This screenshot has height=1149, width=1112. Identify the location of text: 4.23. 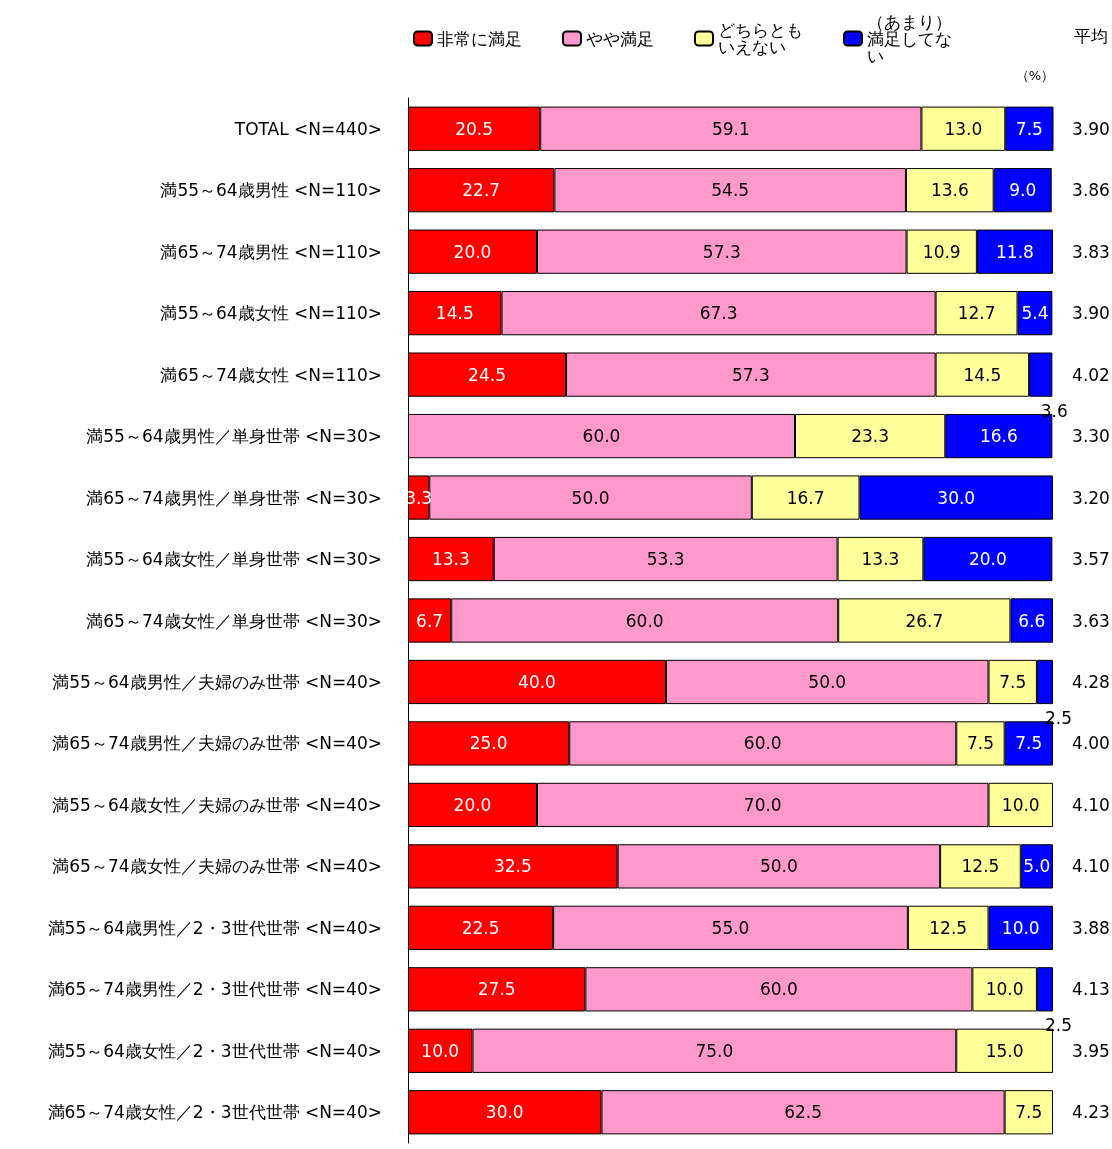
(1091, 1112).